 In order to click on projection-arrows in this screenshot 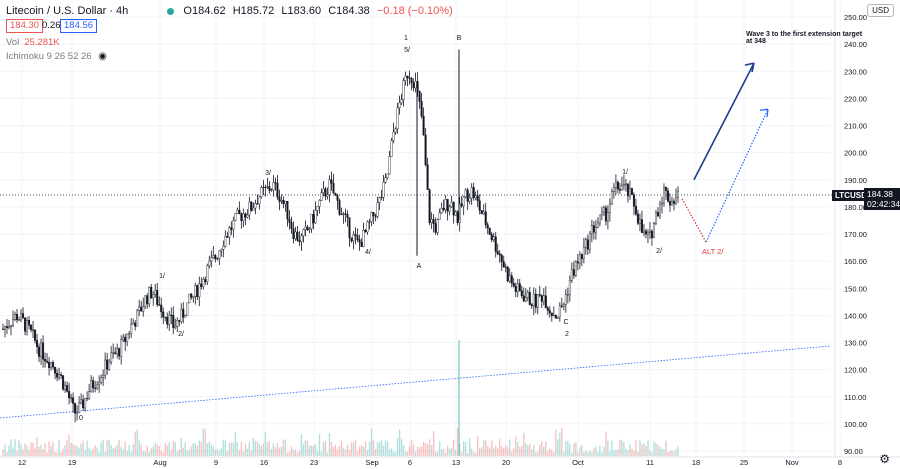, I will do `click(725, 152)`.